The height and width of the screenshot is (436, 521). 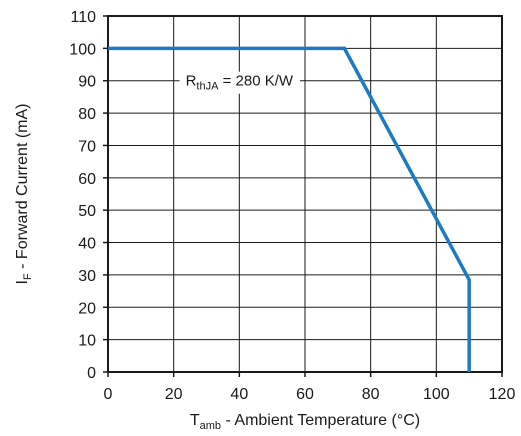 I want to click on annotation-background, so click(x=239, y=82).